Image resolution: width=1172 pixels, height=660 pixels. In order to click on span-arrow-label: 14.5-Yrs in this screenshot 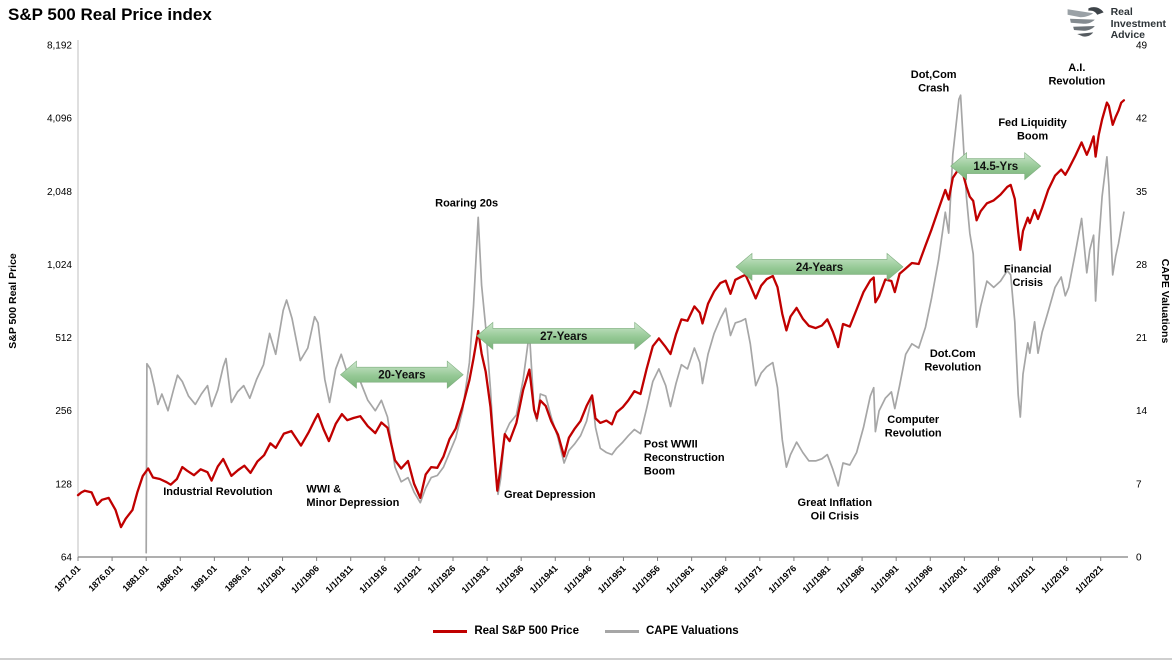, I will do `click(995, 167)`.